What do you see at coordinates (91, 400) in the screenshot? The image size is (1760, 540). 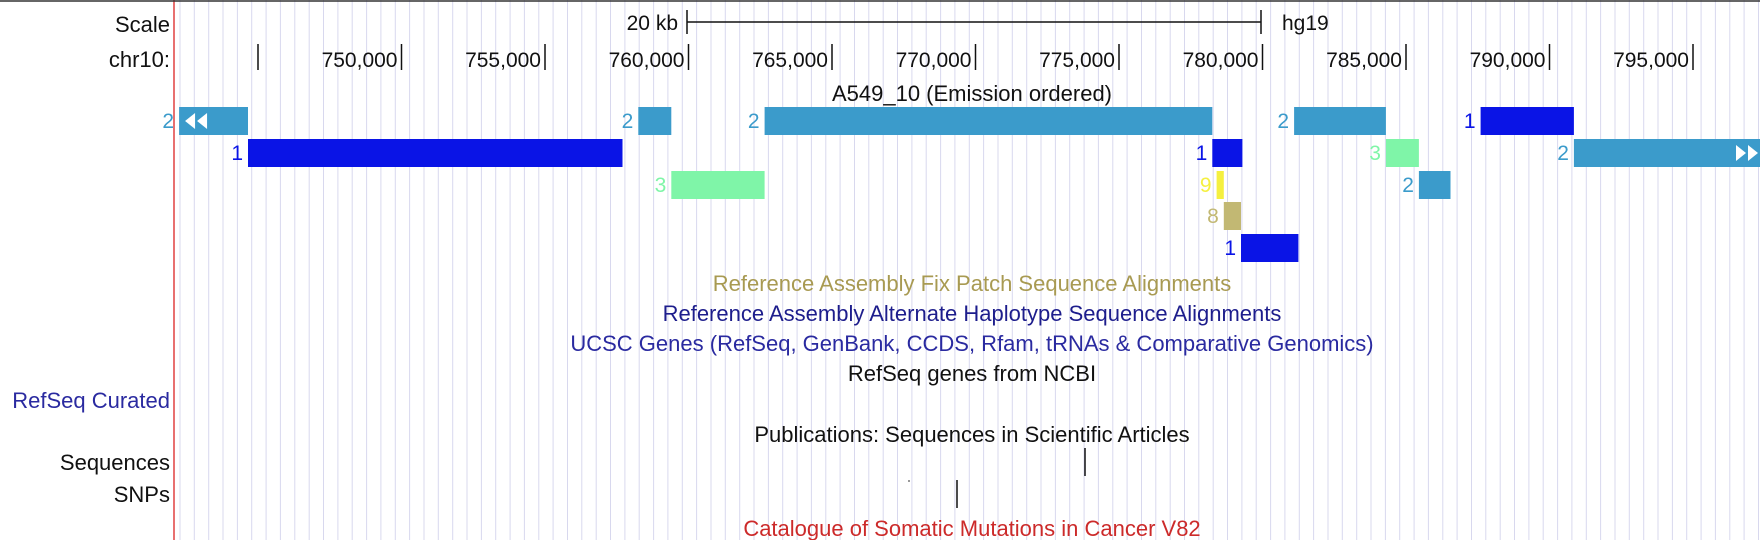 I see `track-label-refseq-curated: RefSeq Curated` at bounding box center [91, 400].